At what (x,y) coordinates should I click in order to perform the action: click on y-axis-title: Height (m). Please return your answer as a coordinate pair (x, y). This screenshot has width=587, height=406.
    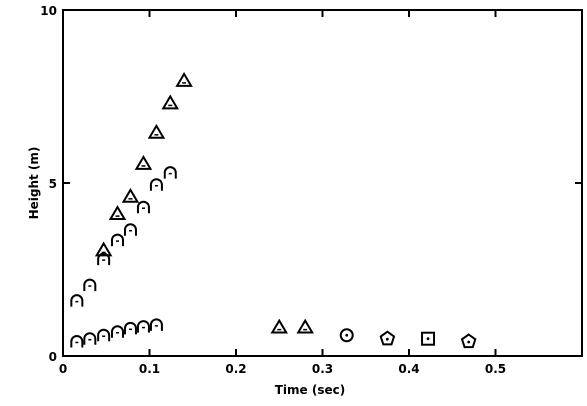
    Looking at the image, I should click on (34, 183).